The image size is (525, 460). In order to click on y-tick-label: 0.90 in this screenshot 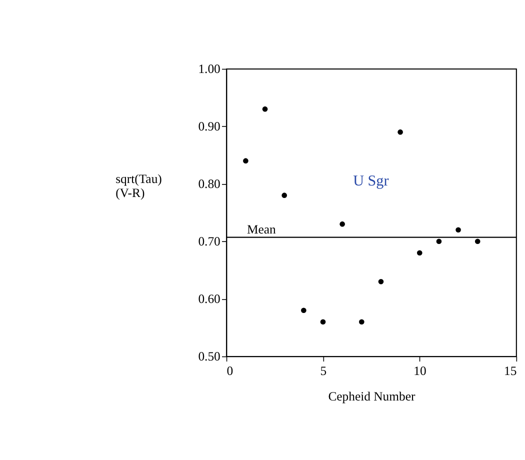, I will do `click(209, 127)`.